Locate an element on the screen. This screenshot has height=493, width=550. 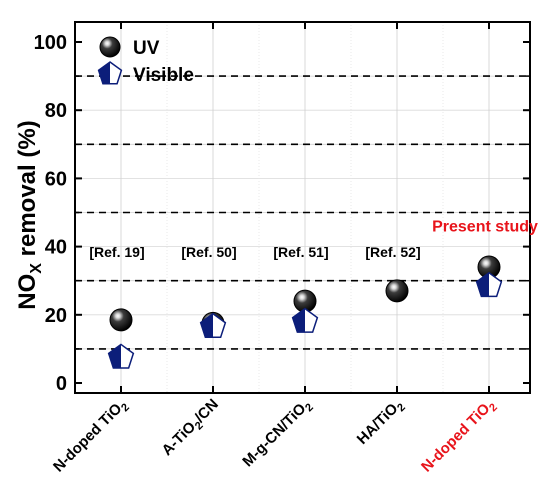
y-tick-label: 20 is located at coordinates (56, 316).